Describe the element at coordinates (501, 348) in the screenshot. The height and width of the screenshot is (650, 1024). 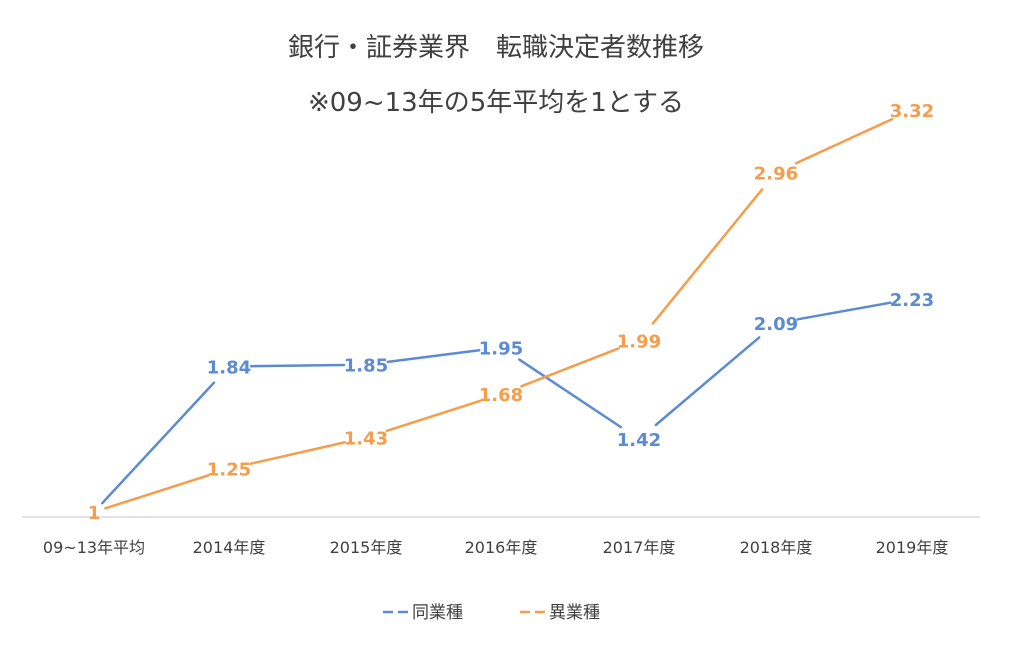
I see `data-label: 1.95` at that location.